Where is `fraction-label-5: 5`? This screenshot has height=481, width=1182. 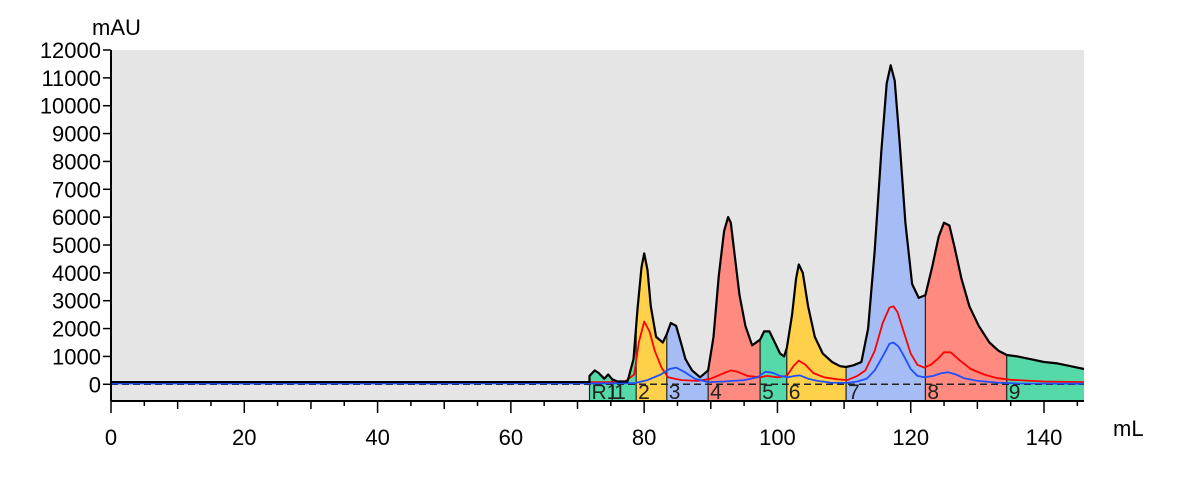
fraction-label-5: 5 is located at coordinates (768, 392).